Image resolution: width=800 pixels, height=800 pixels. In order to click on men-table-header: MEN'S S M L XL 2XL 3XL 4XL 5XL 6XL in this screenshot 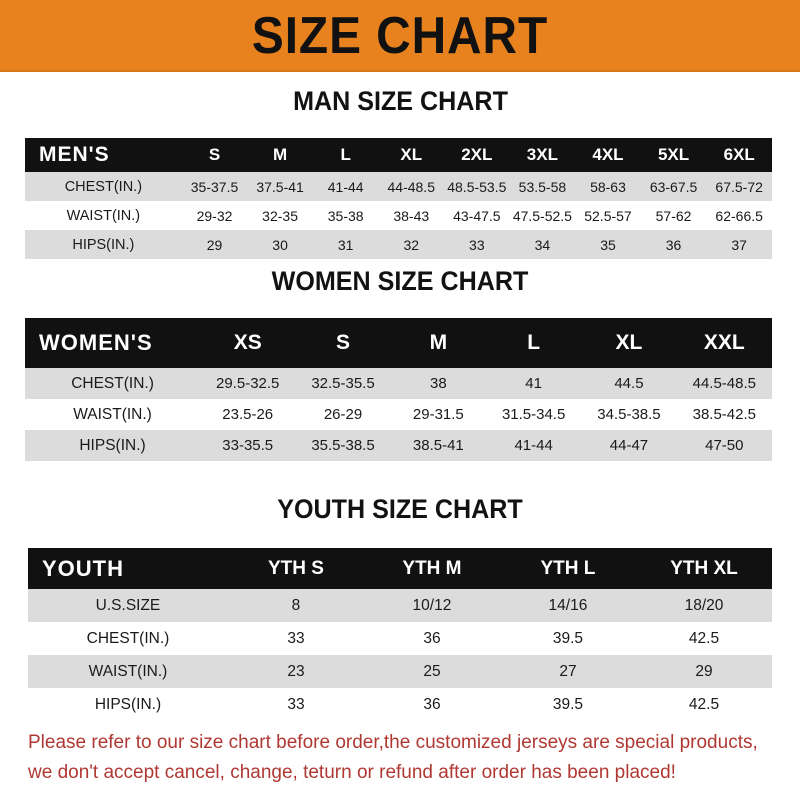, I will do `click(398, 155)`.